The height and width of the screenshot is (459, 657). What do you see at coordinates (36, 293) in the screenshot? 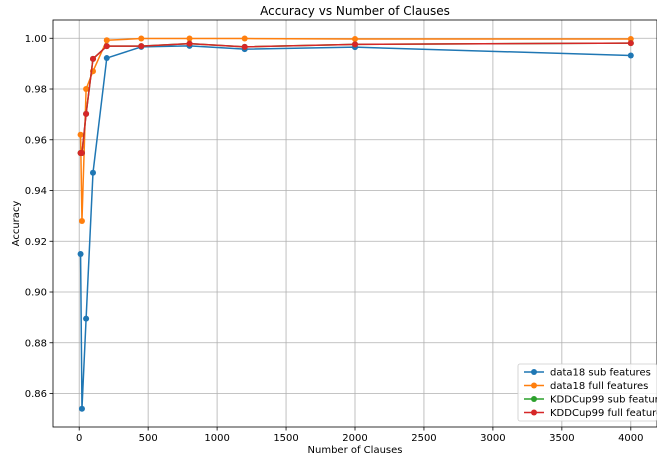
I see `y-tick-label: 0.90` at bounding box center [36, 293].